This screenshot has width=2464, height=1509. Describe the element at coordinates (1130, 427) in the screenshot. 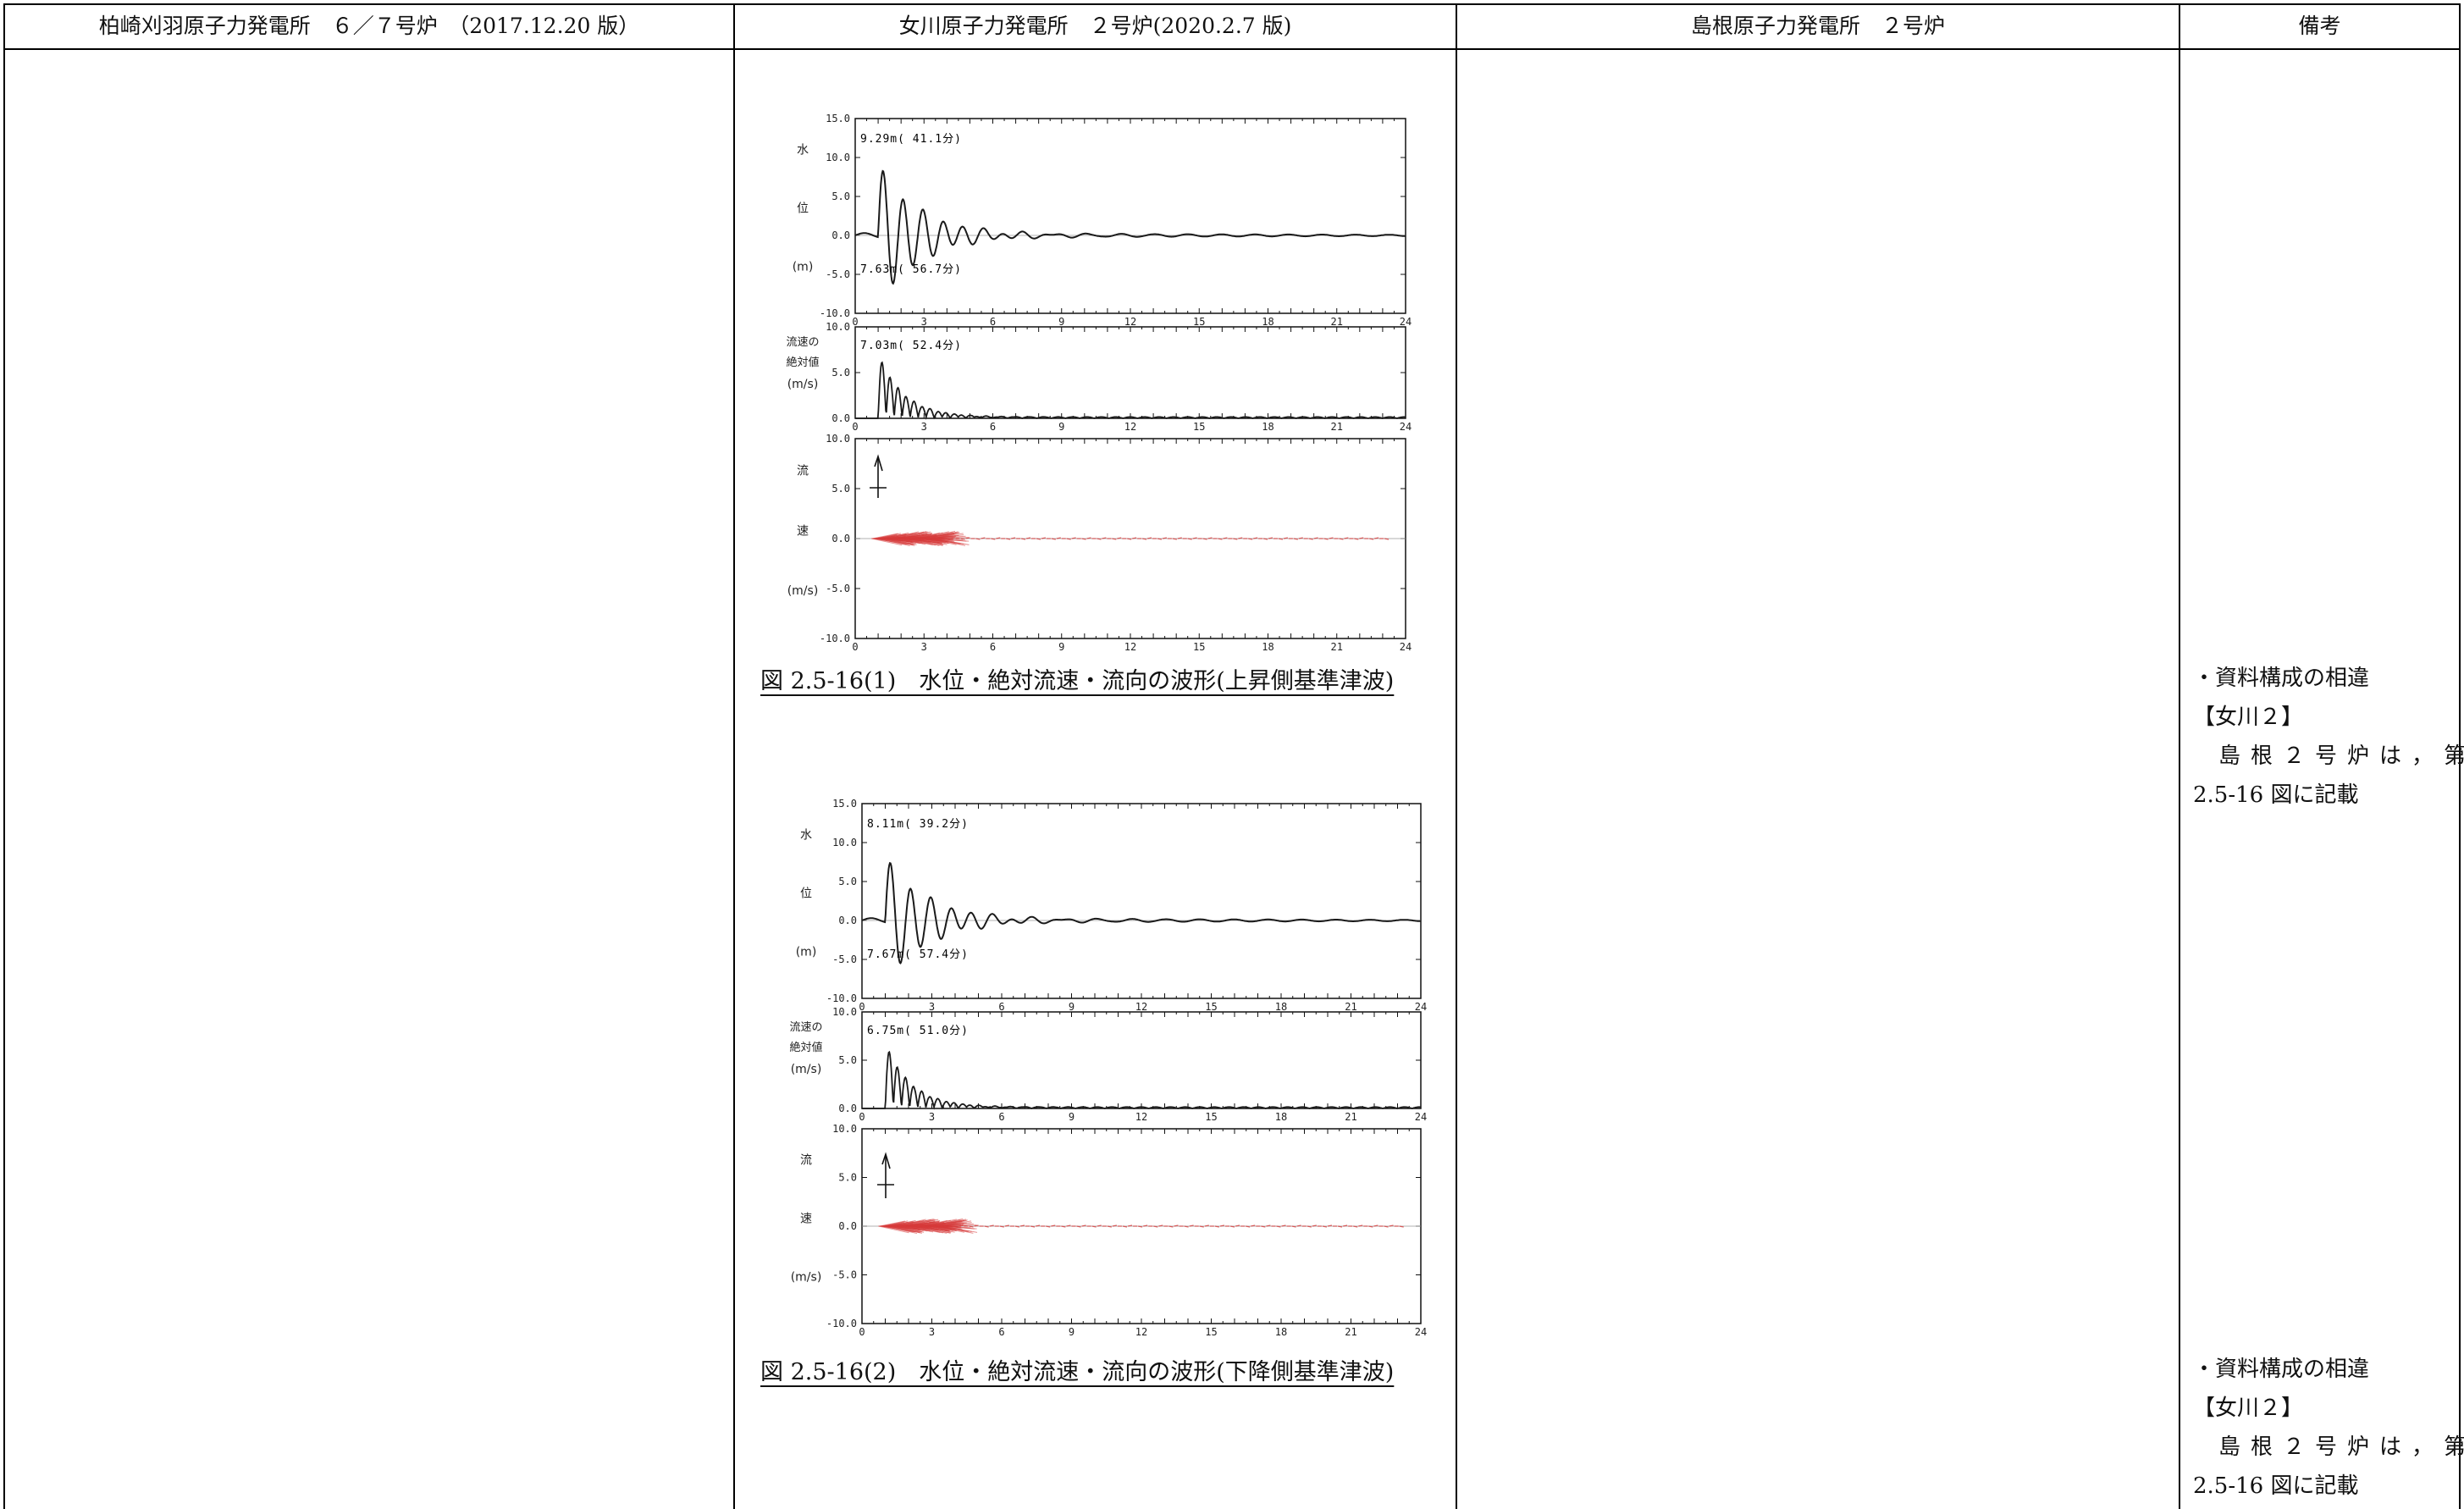

I see `x-tick-label: 12` at that location.